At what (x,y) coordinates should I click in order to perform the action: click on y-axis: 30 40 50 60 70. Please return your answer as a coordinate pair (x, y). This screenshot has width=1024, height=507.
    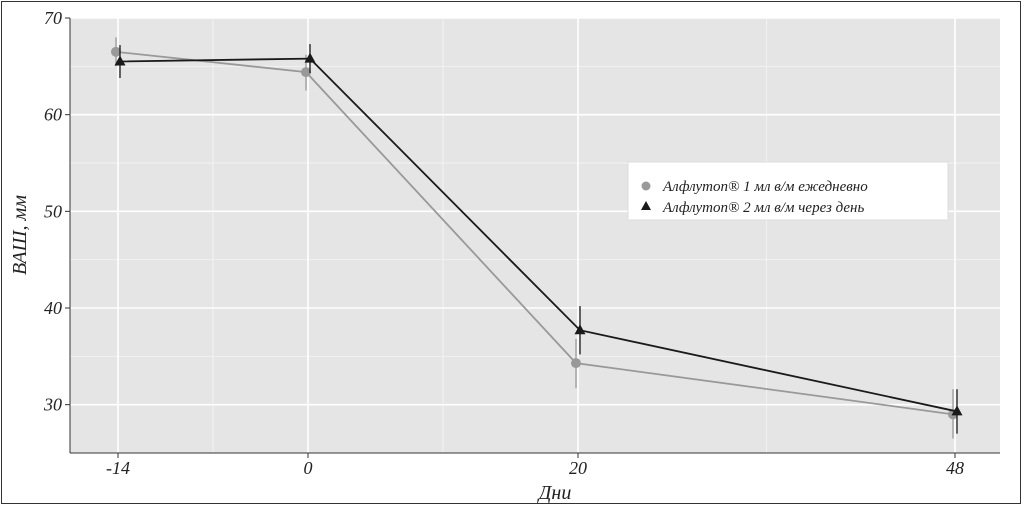
    Looking at the image, I should click on (57, 230).